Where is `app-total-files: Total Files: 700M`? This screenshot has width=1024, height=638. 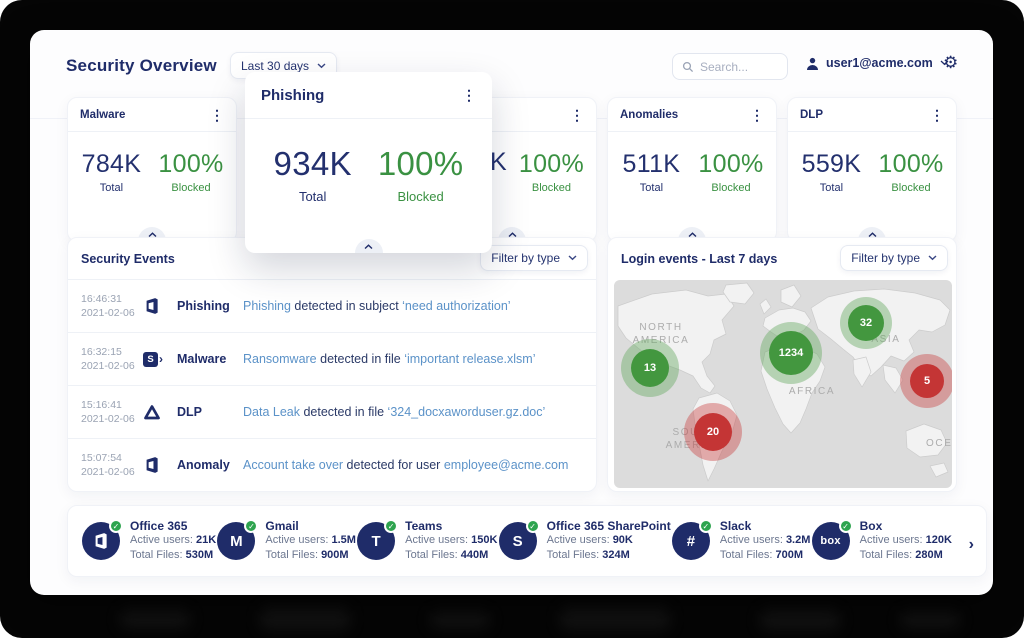 app-total-files: Total Files: 700M is located at coordinates (761, 555).